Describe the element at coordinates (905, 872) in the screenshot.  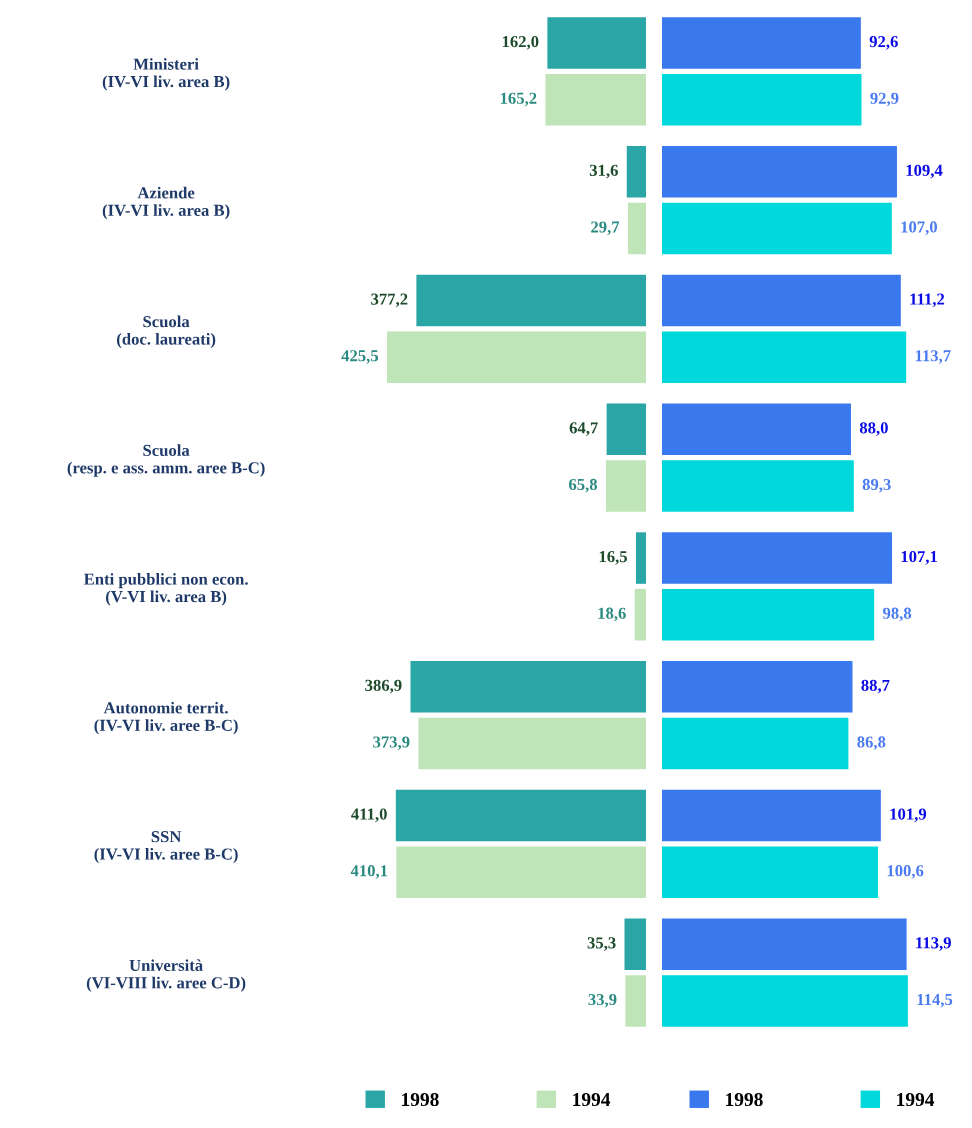
I see `data-label: 100,6` at that location.